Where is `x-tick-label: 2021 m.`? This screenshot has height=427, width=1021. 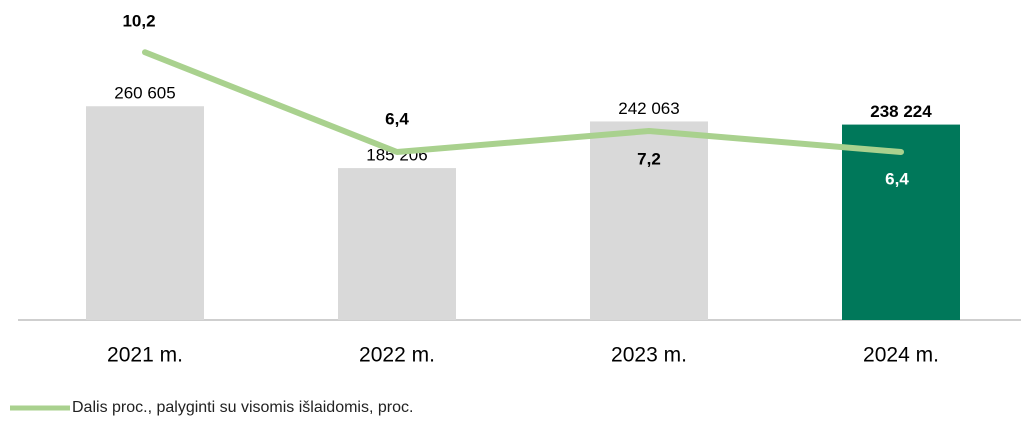
x-tick-label: 2021 m. is located at coordinates (145, 355).